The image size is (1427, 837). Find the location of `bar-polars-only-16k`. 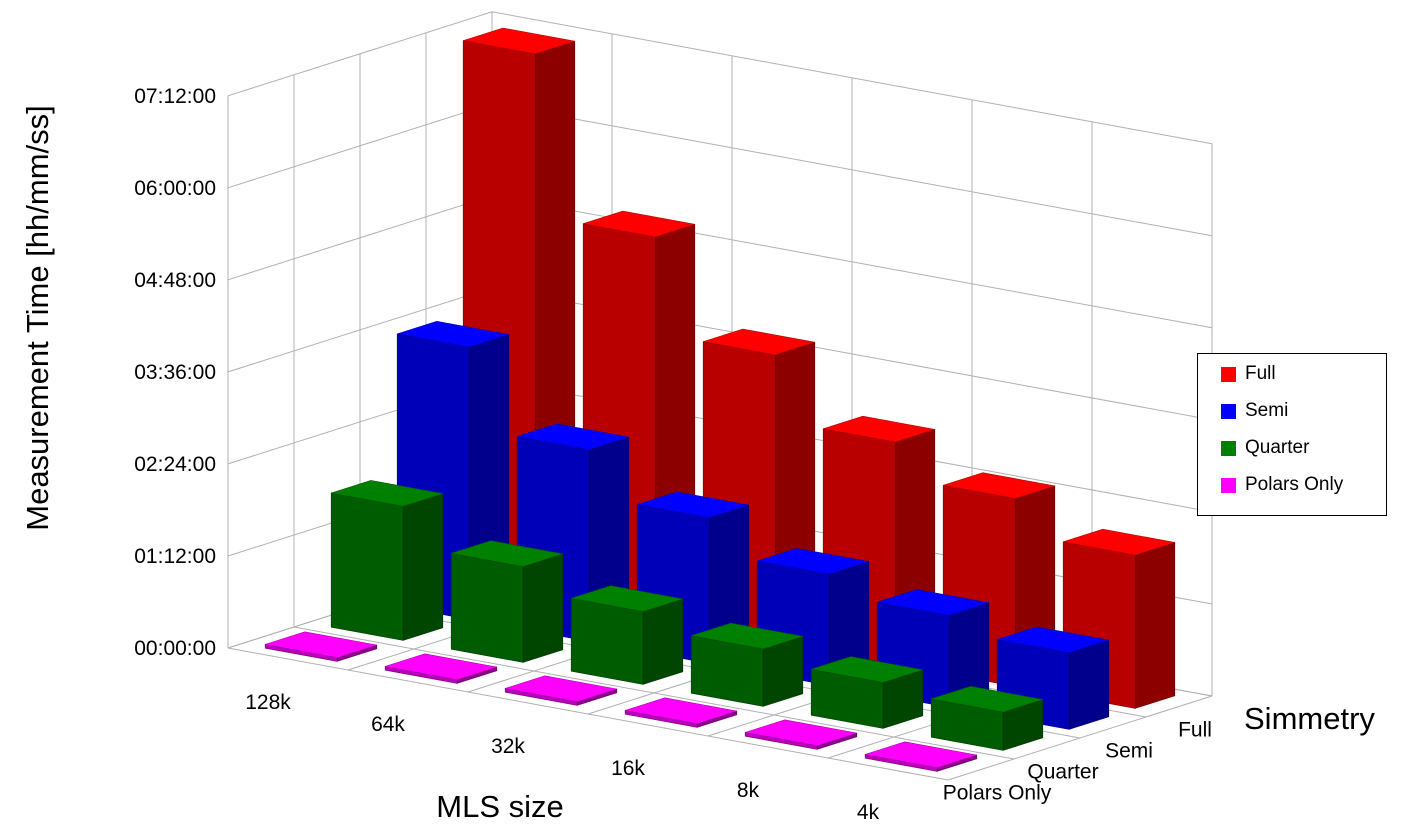

bar-polars-only-16k is located at coordinates (681, 712).